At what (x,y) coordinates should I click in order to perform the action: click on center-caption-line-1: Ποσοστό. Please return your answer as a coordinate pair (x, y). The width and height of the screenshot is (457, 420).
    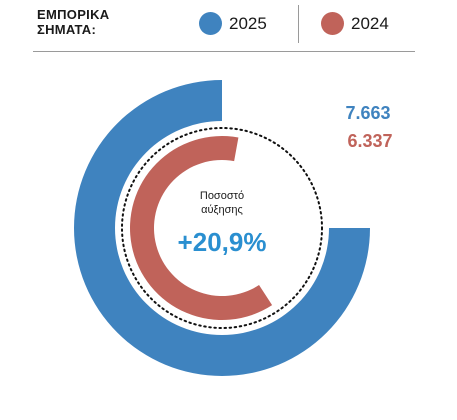
    Looking at the image, I should click on (222, 196).